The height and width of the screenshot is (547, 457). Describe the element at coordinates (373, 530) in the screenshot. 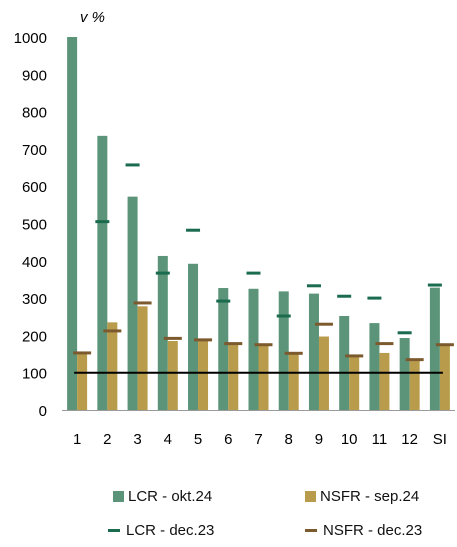

I see `legend-label: NSFR - dec.23` at that location.